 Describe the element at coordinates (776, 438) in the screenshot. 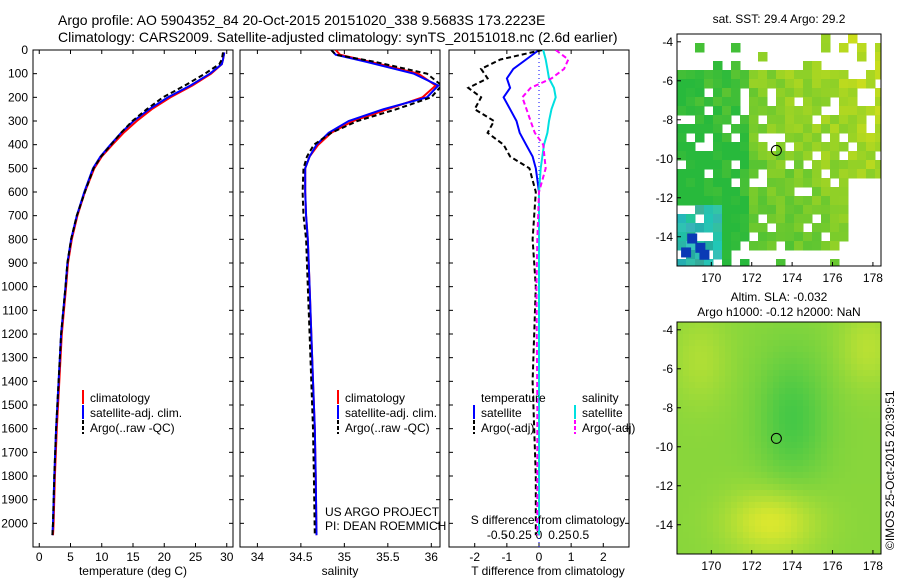

I see `sla-argo-position-marker` at that location.